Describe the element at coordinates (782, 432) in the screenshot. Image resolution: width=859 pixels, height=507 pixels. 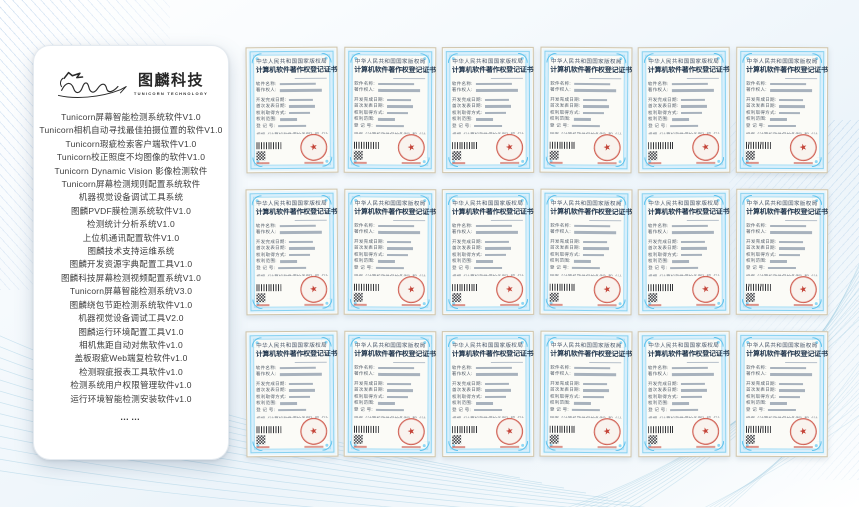
I see `certificate-footer: ★` at that location.